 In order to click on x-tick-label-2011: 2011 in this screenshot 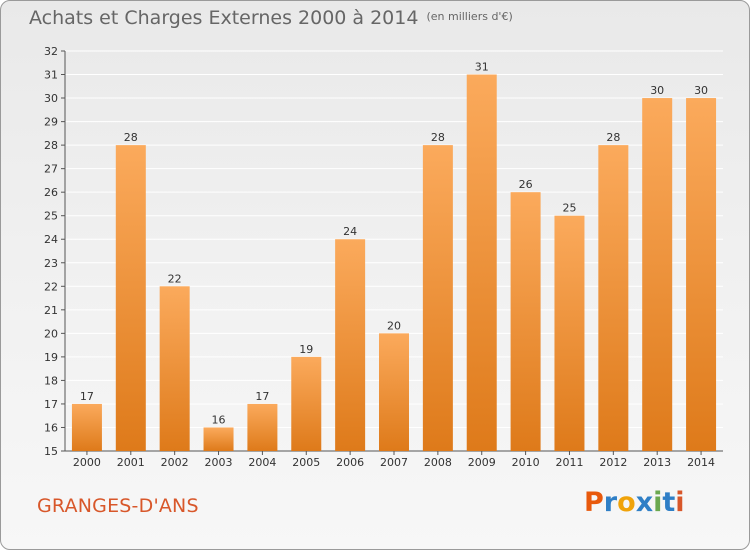, I will do `click(569, 462)`.